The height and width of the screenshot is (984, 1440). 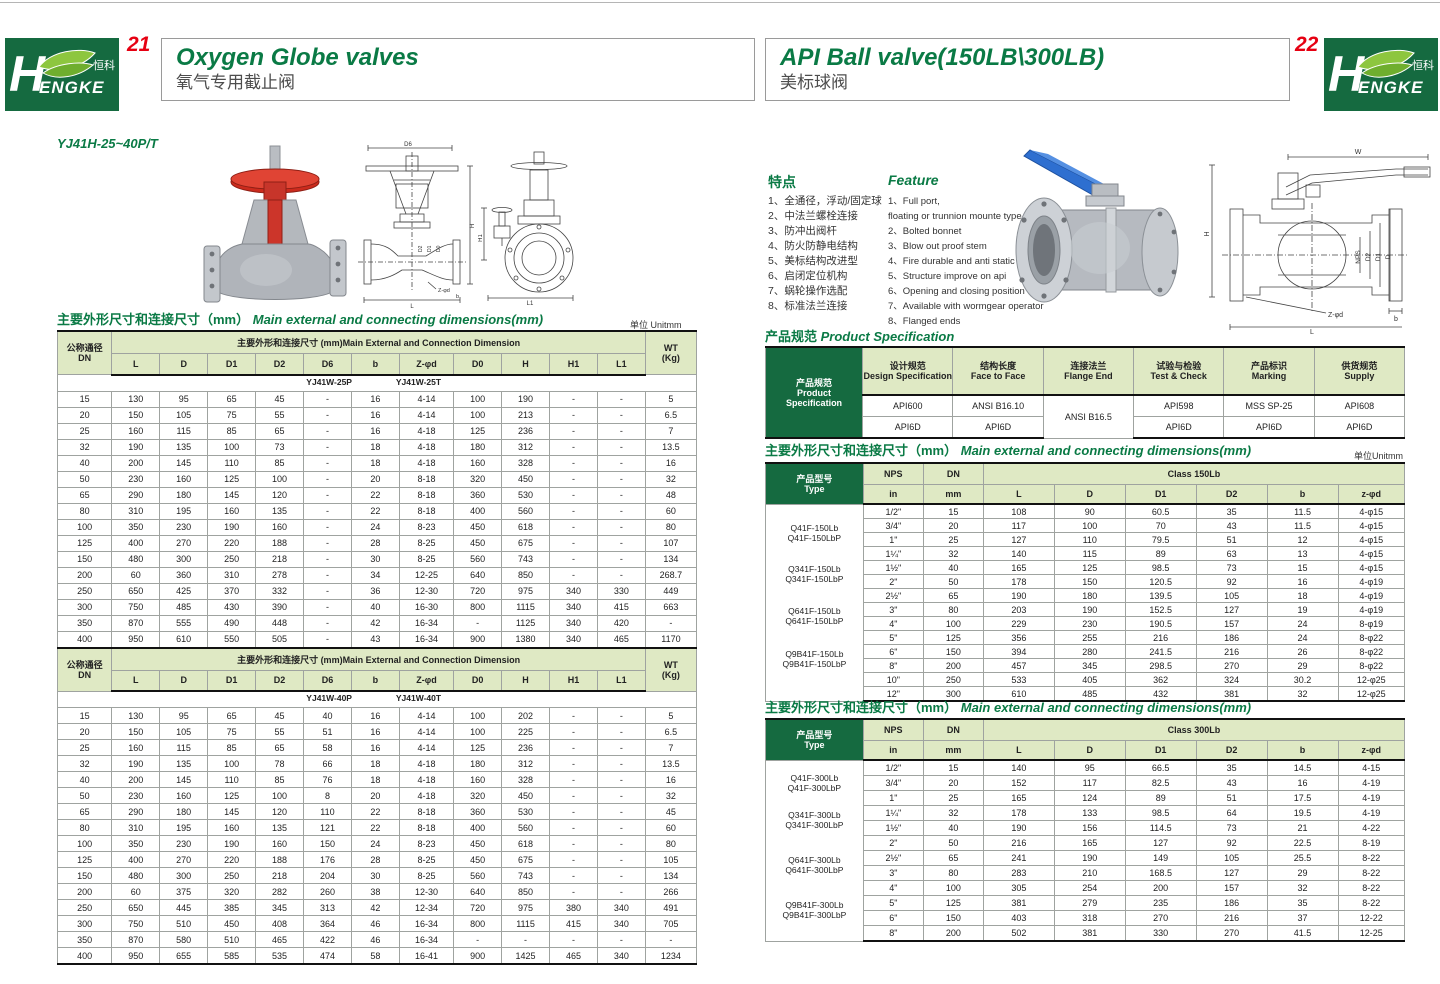 I want to click on table-cell: 485, so click(x=184, y=607).